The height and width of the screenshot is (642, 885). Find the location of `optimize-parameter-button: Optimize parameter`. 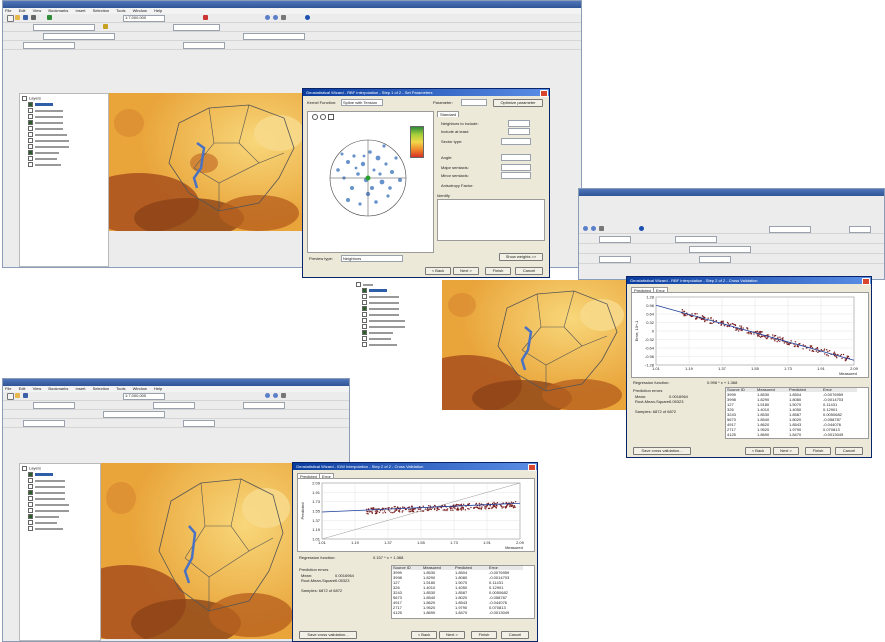

optimize-parameter-button: Optimize parameter is located at coordinates (518, 103).